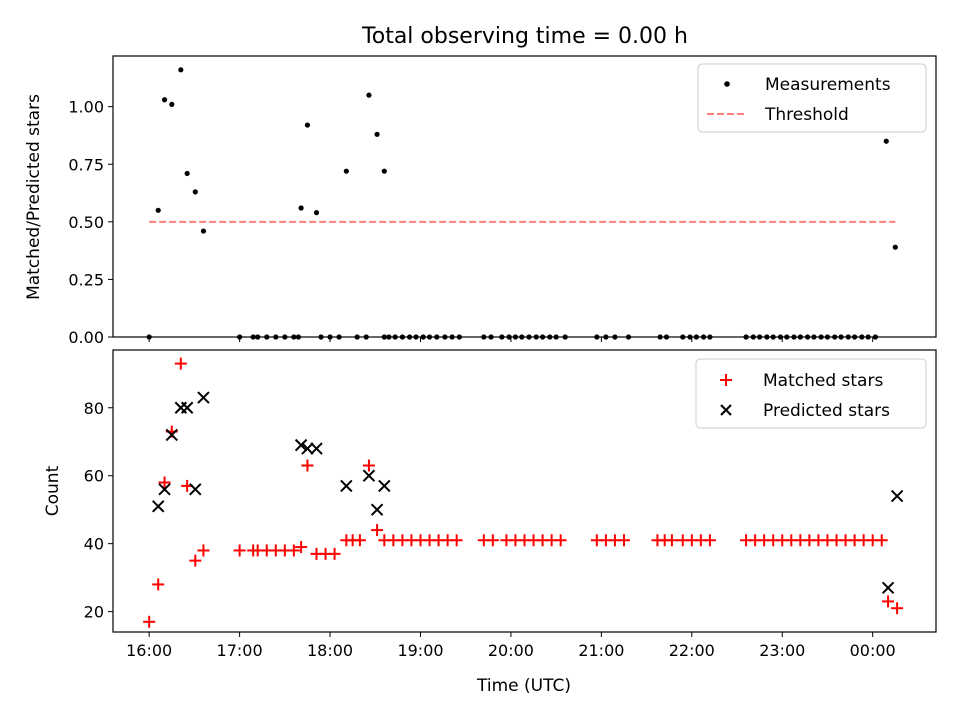 The height and width of the screenshot is (720, 960). I want to click on legend-predicted-marker, so click(726, 410).